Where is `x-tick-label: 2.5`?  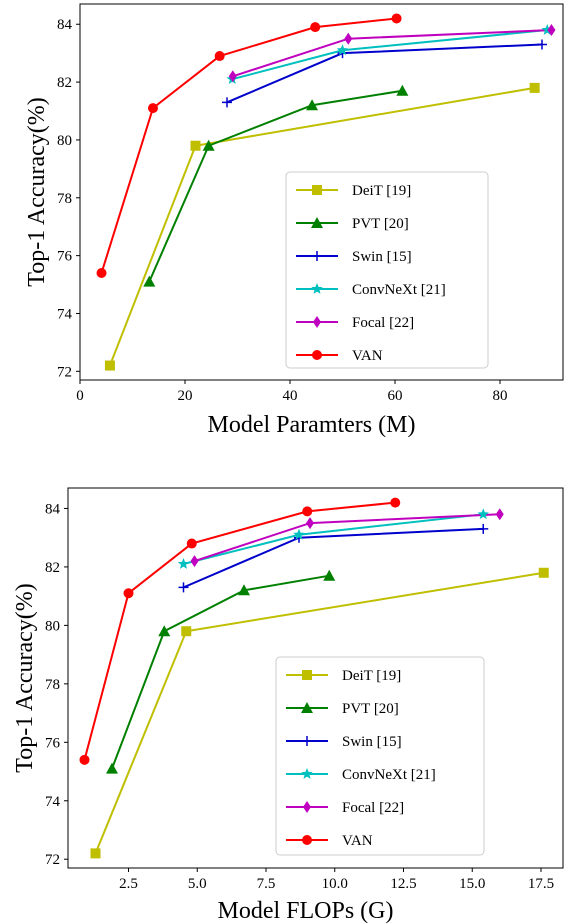
x-tick-label: 2.5 is located at coordinates (128, 884).